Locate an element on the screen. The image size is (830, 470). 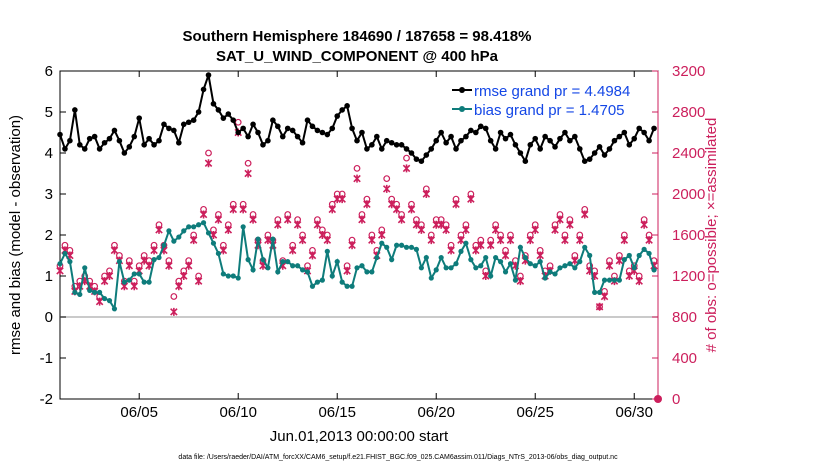
y-tick-label-left: 4 is located at coordinates (49, 153).